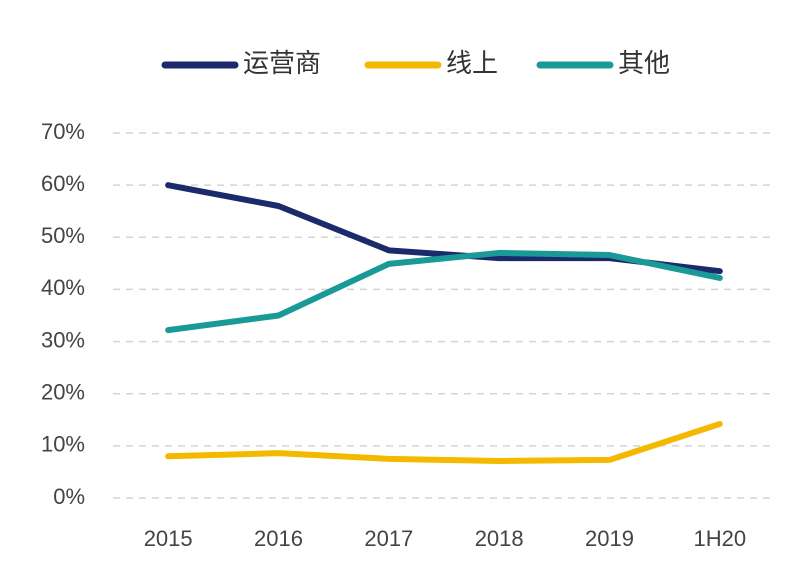 The width and height of the screenshot is (800, 572). What do you see at coordinates (388, 538) in the screenshot?
I see `x-tick-label: 2017` at bounding box center [388, 538].